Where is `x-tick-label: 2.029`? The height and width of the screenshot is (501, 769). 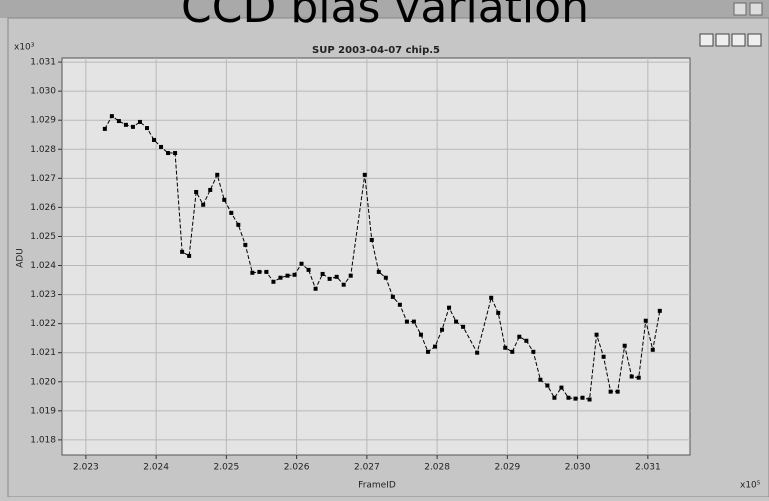
x-tick-label: 2.029 is located at coordinates (507, 468).